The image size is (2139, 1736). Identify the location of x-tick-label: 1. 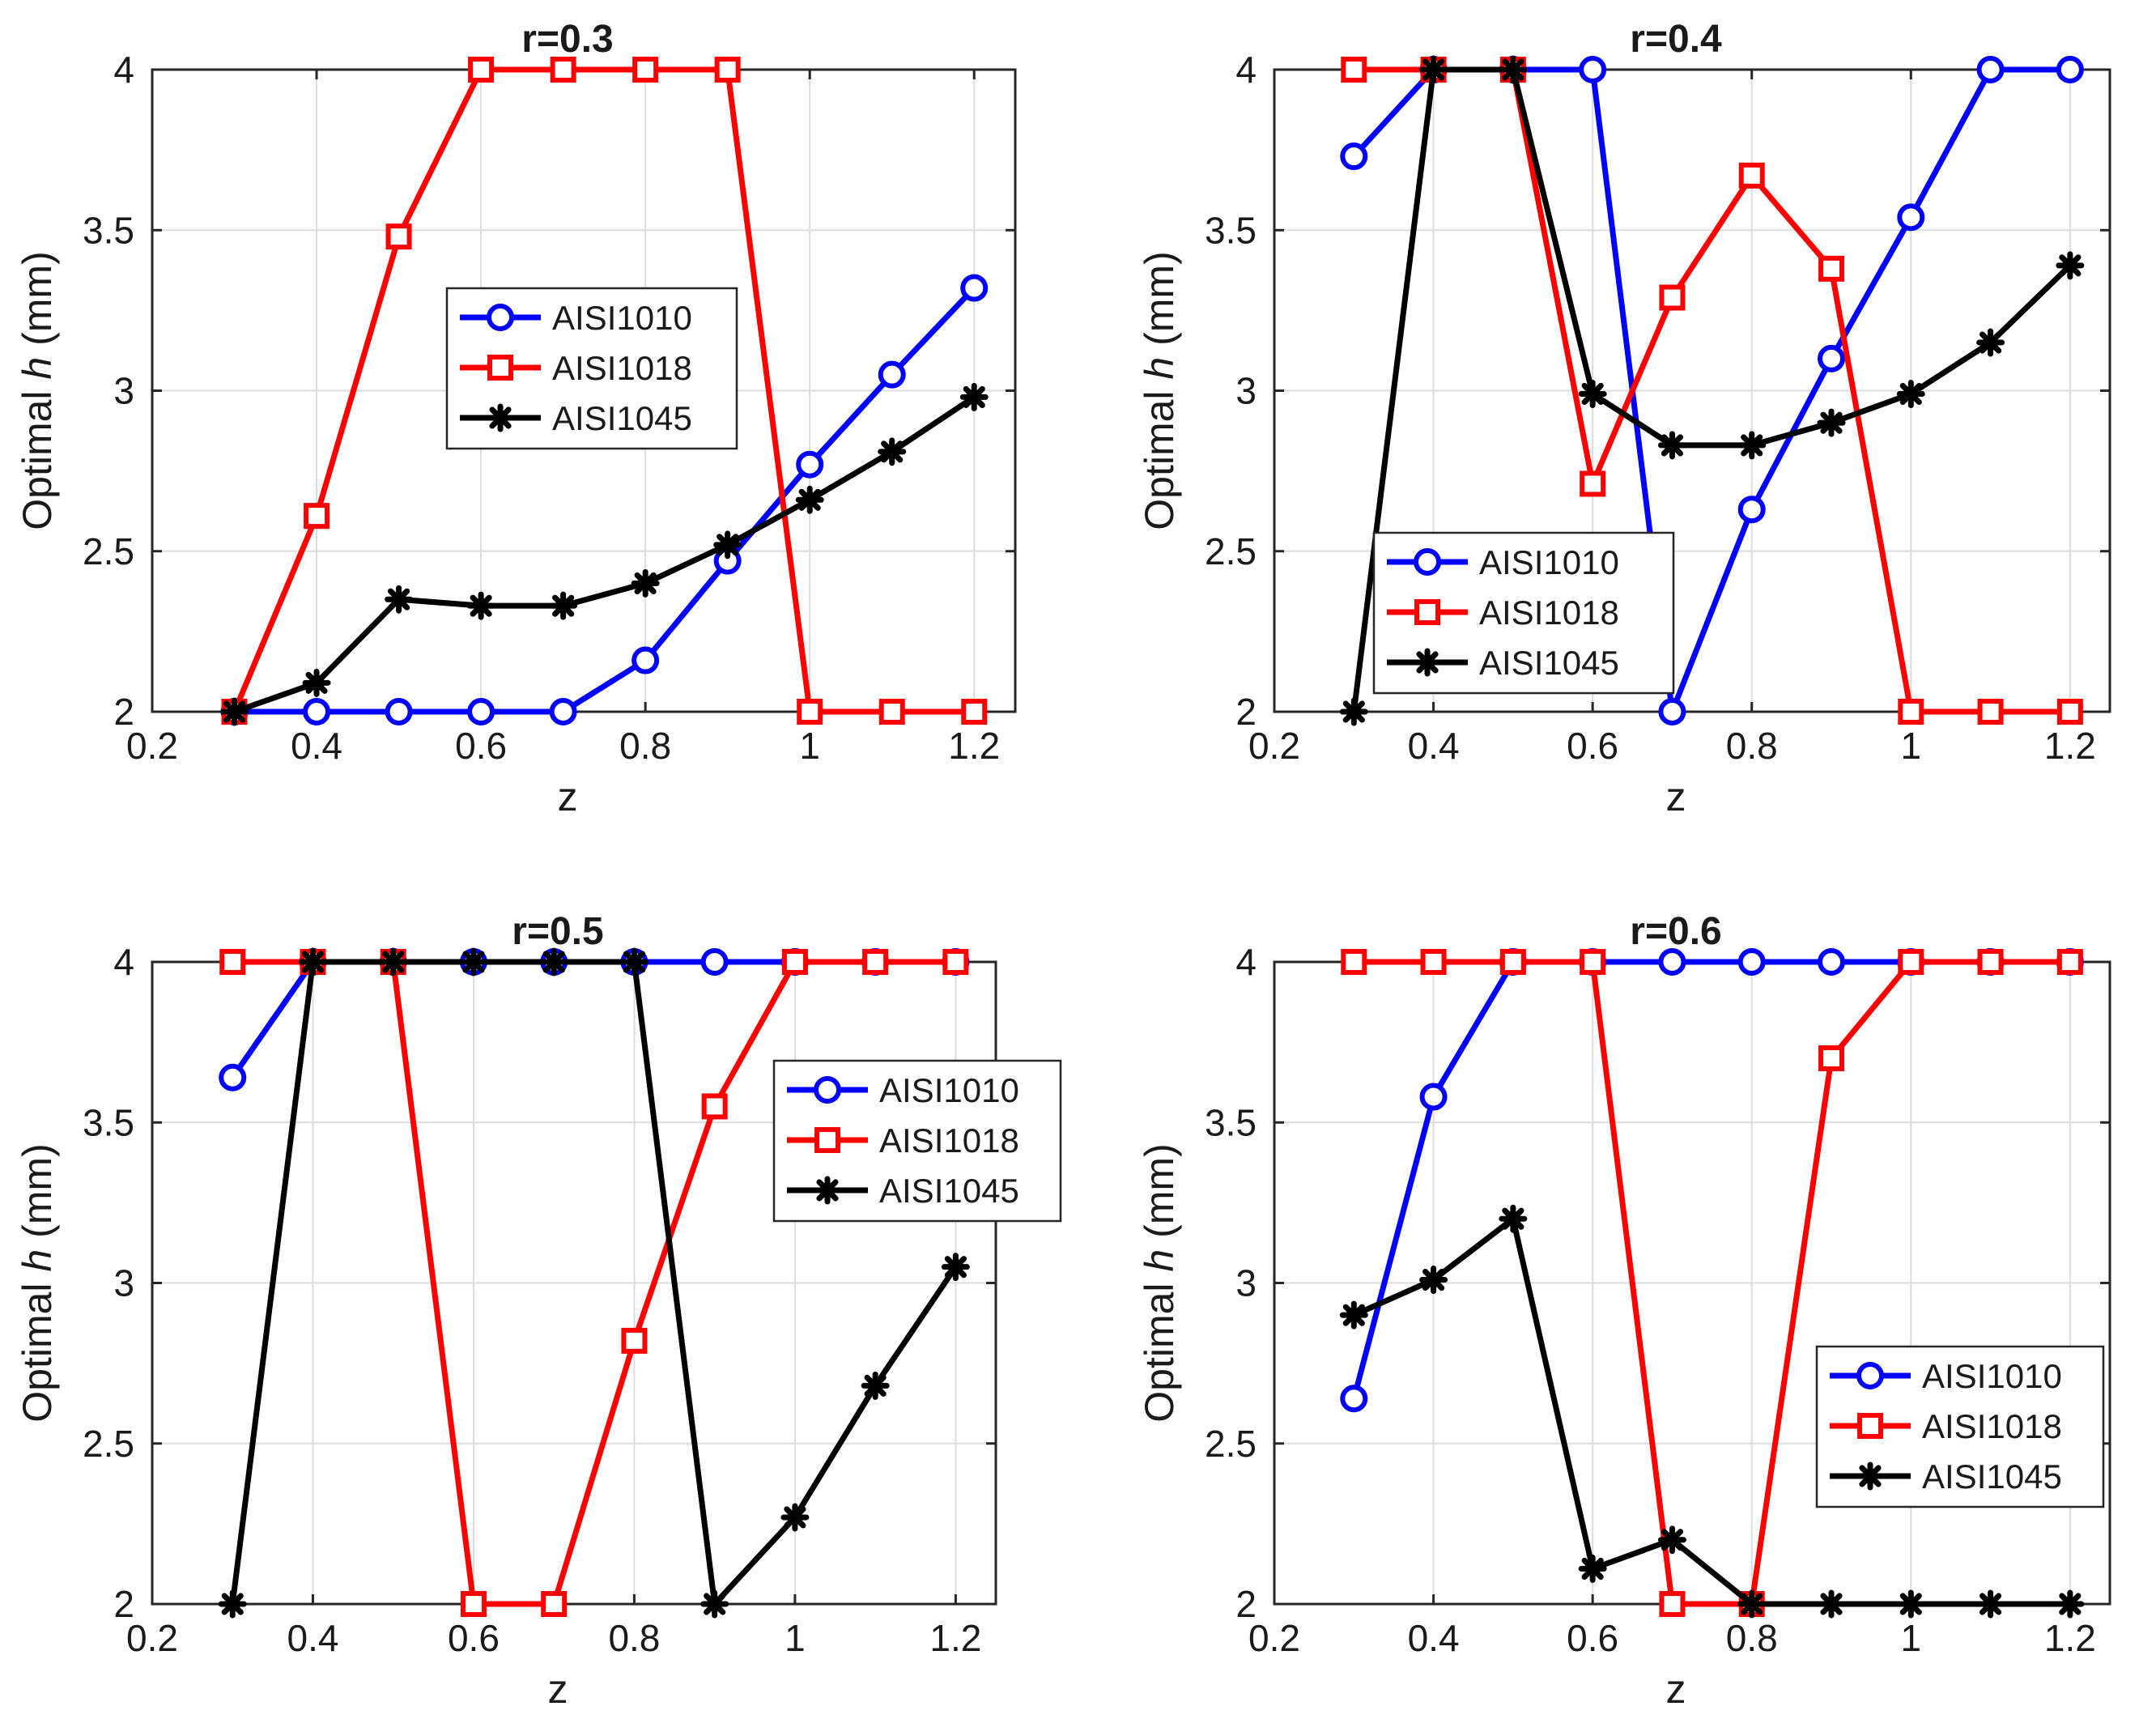
(809, 746).